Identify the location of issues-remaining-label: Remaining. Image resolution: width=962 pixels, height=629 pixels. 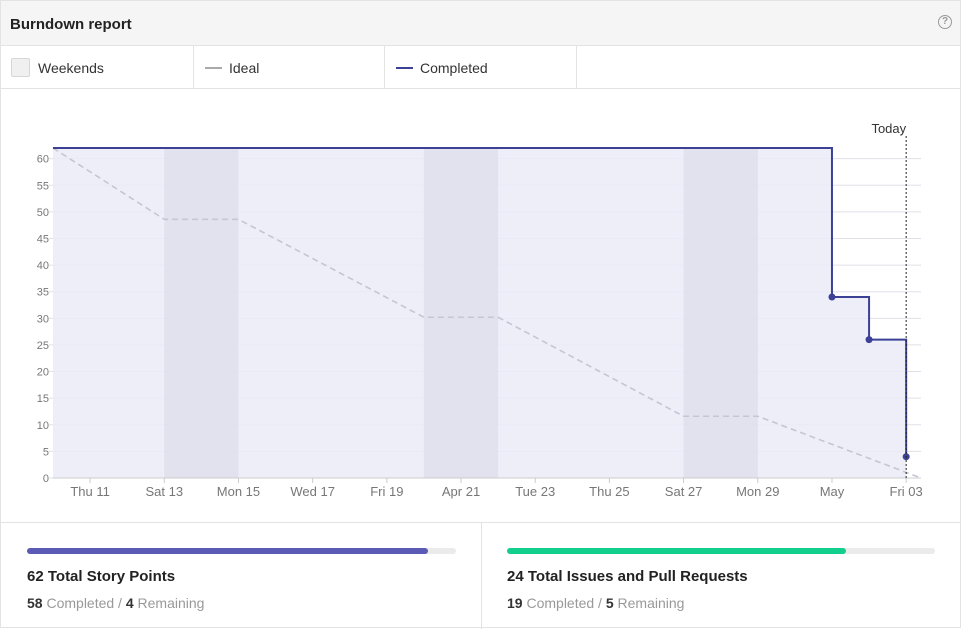
(651, 603).